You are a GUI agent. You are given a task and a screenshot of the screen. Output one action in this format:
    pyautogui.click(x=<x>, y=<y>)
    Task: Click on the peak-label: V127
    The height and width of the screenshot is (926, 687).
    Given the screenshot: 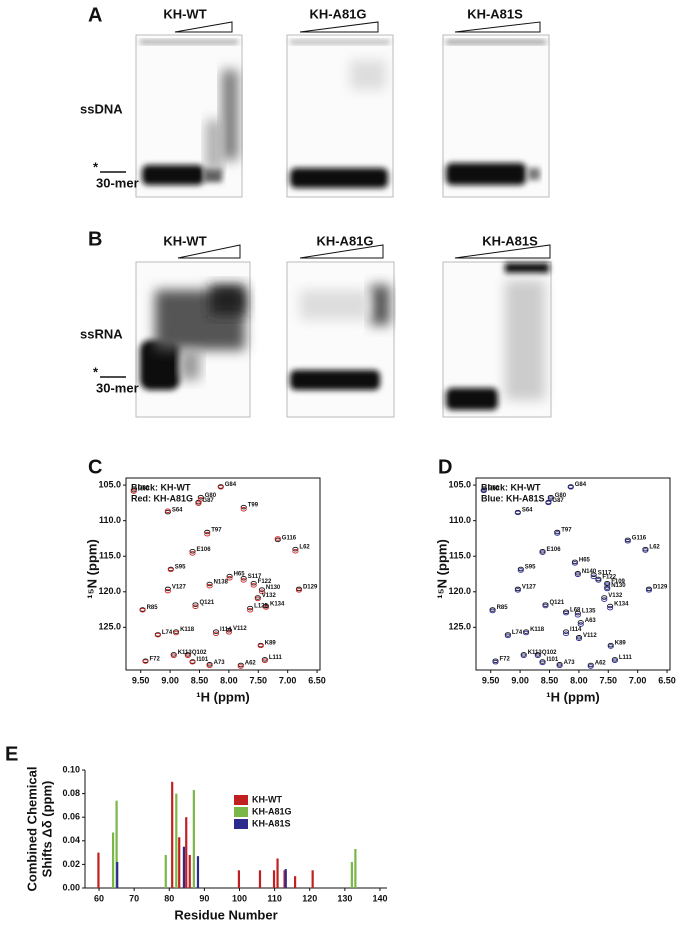 What is the action you would take?
    pyautogui.click(x=179, y=588)
    